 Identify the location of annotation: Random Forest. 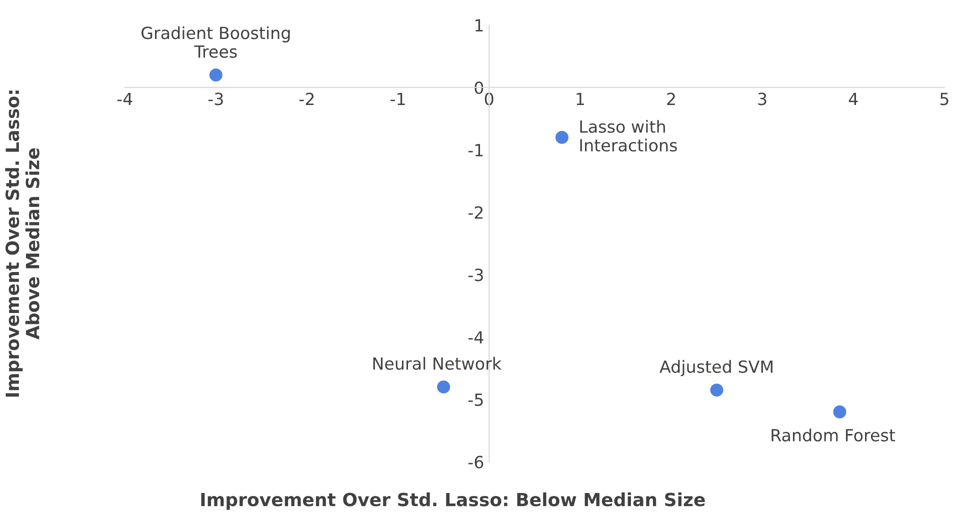
(834, 435).